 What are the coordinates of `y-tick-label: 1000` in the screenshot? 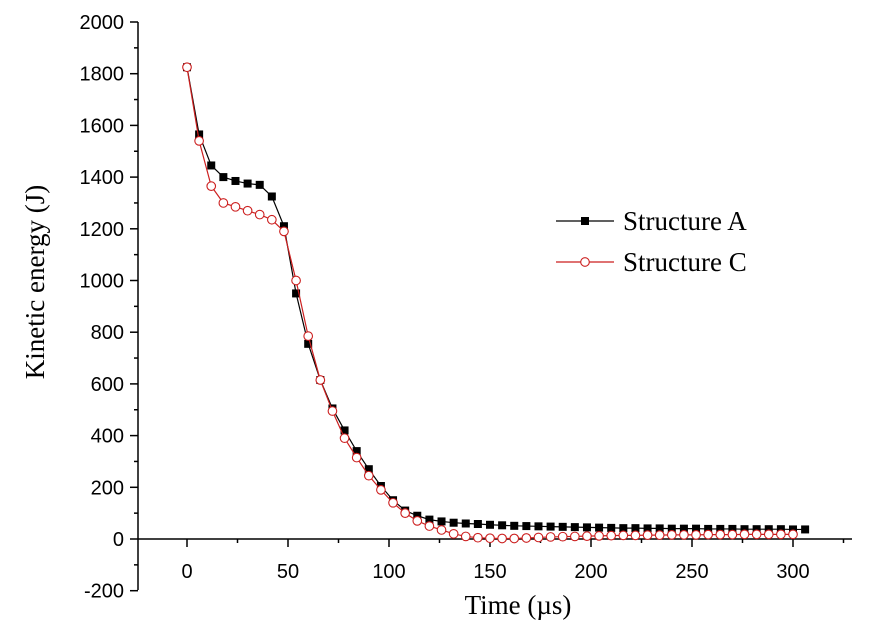 It's located at (102, 282).